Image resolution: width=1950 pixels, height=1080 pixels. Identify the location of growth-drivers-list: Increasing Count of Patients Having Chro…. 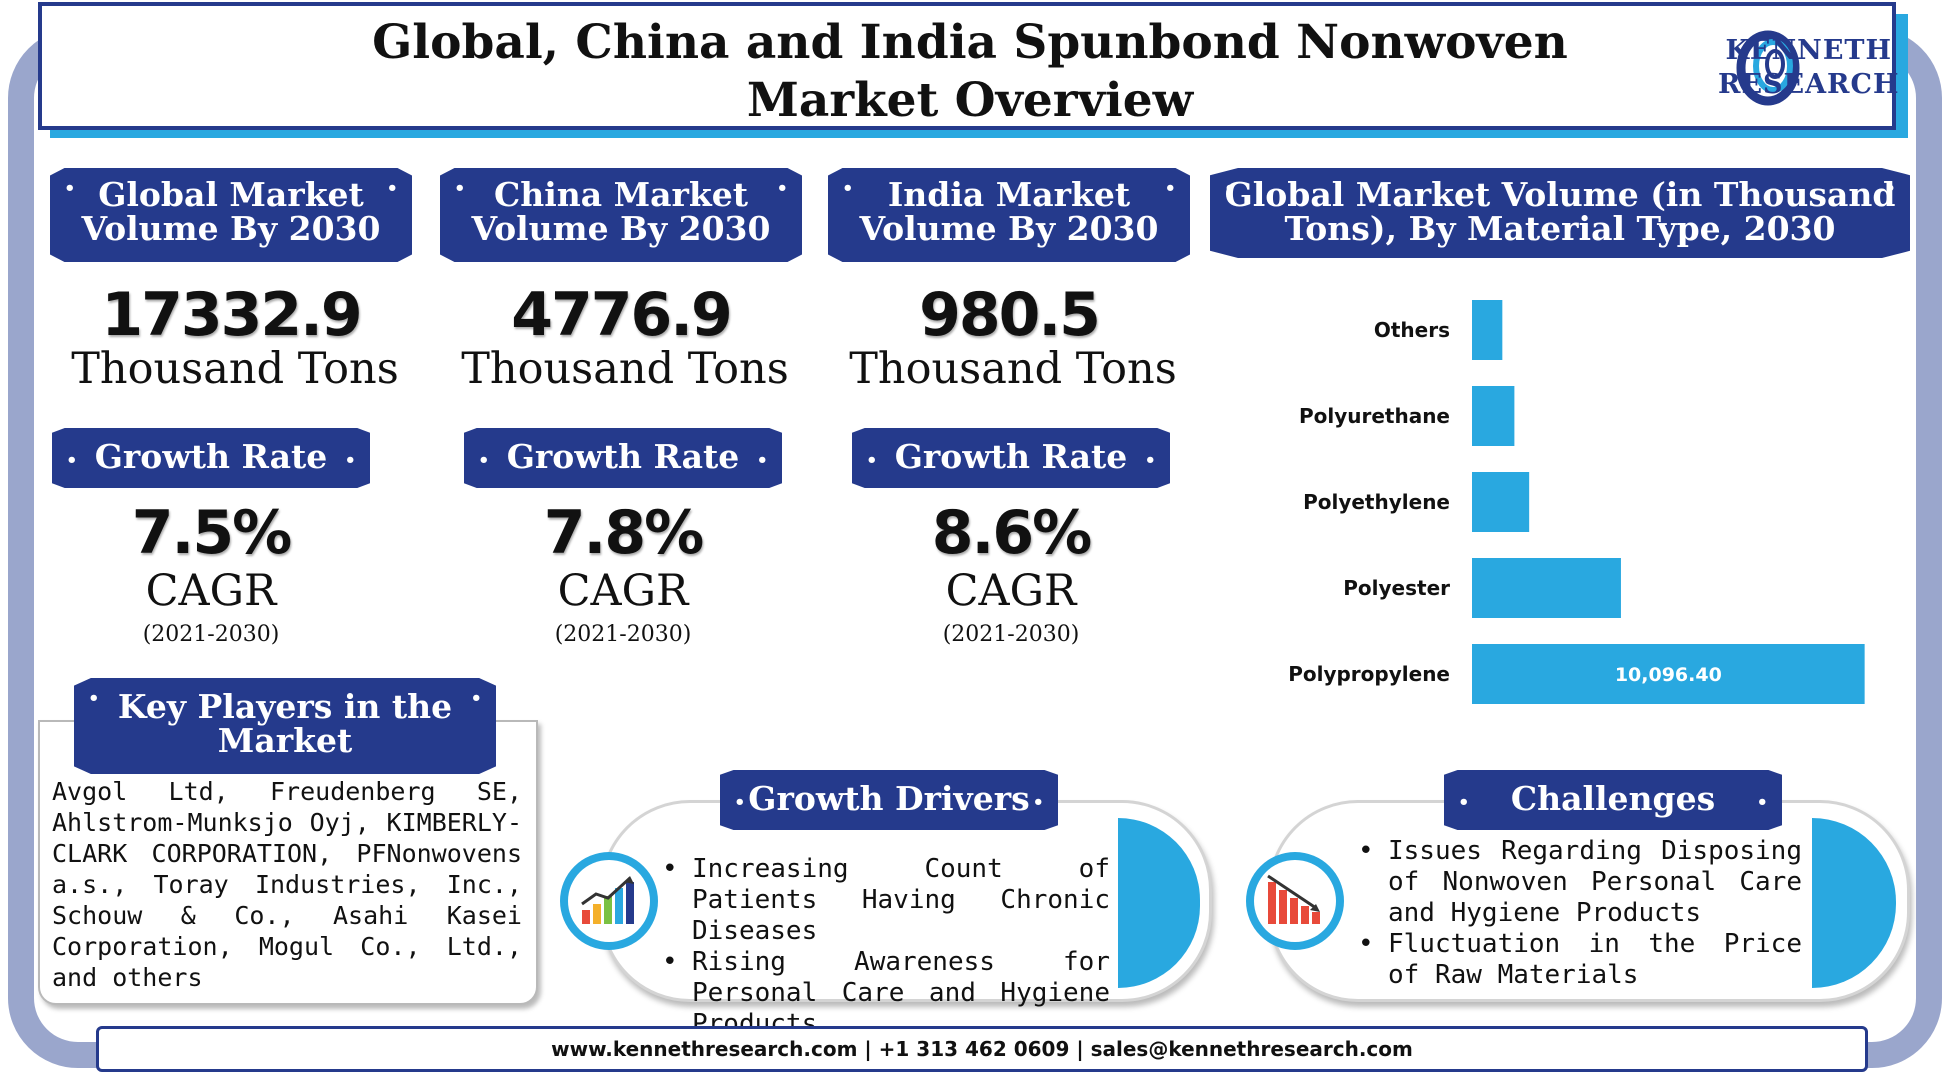
(884, 947).